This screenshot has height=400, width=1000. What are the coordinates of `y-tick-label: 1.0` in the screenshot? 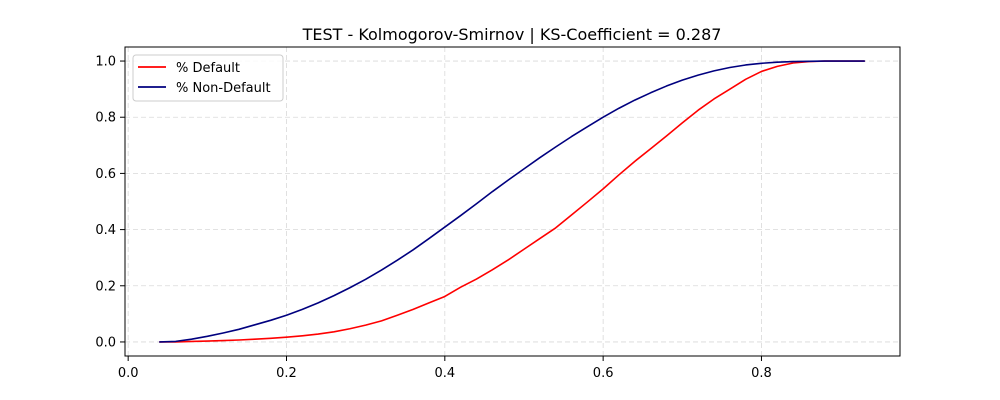 It's located at (105, 62).